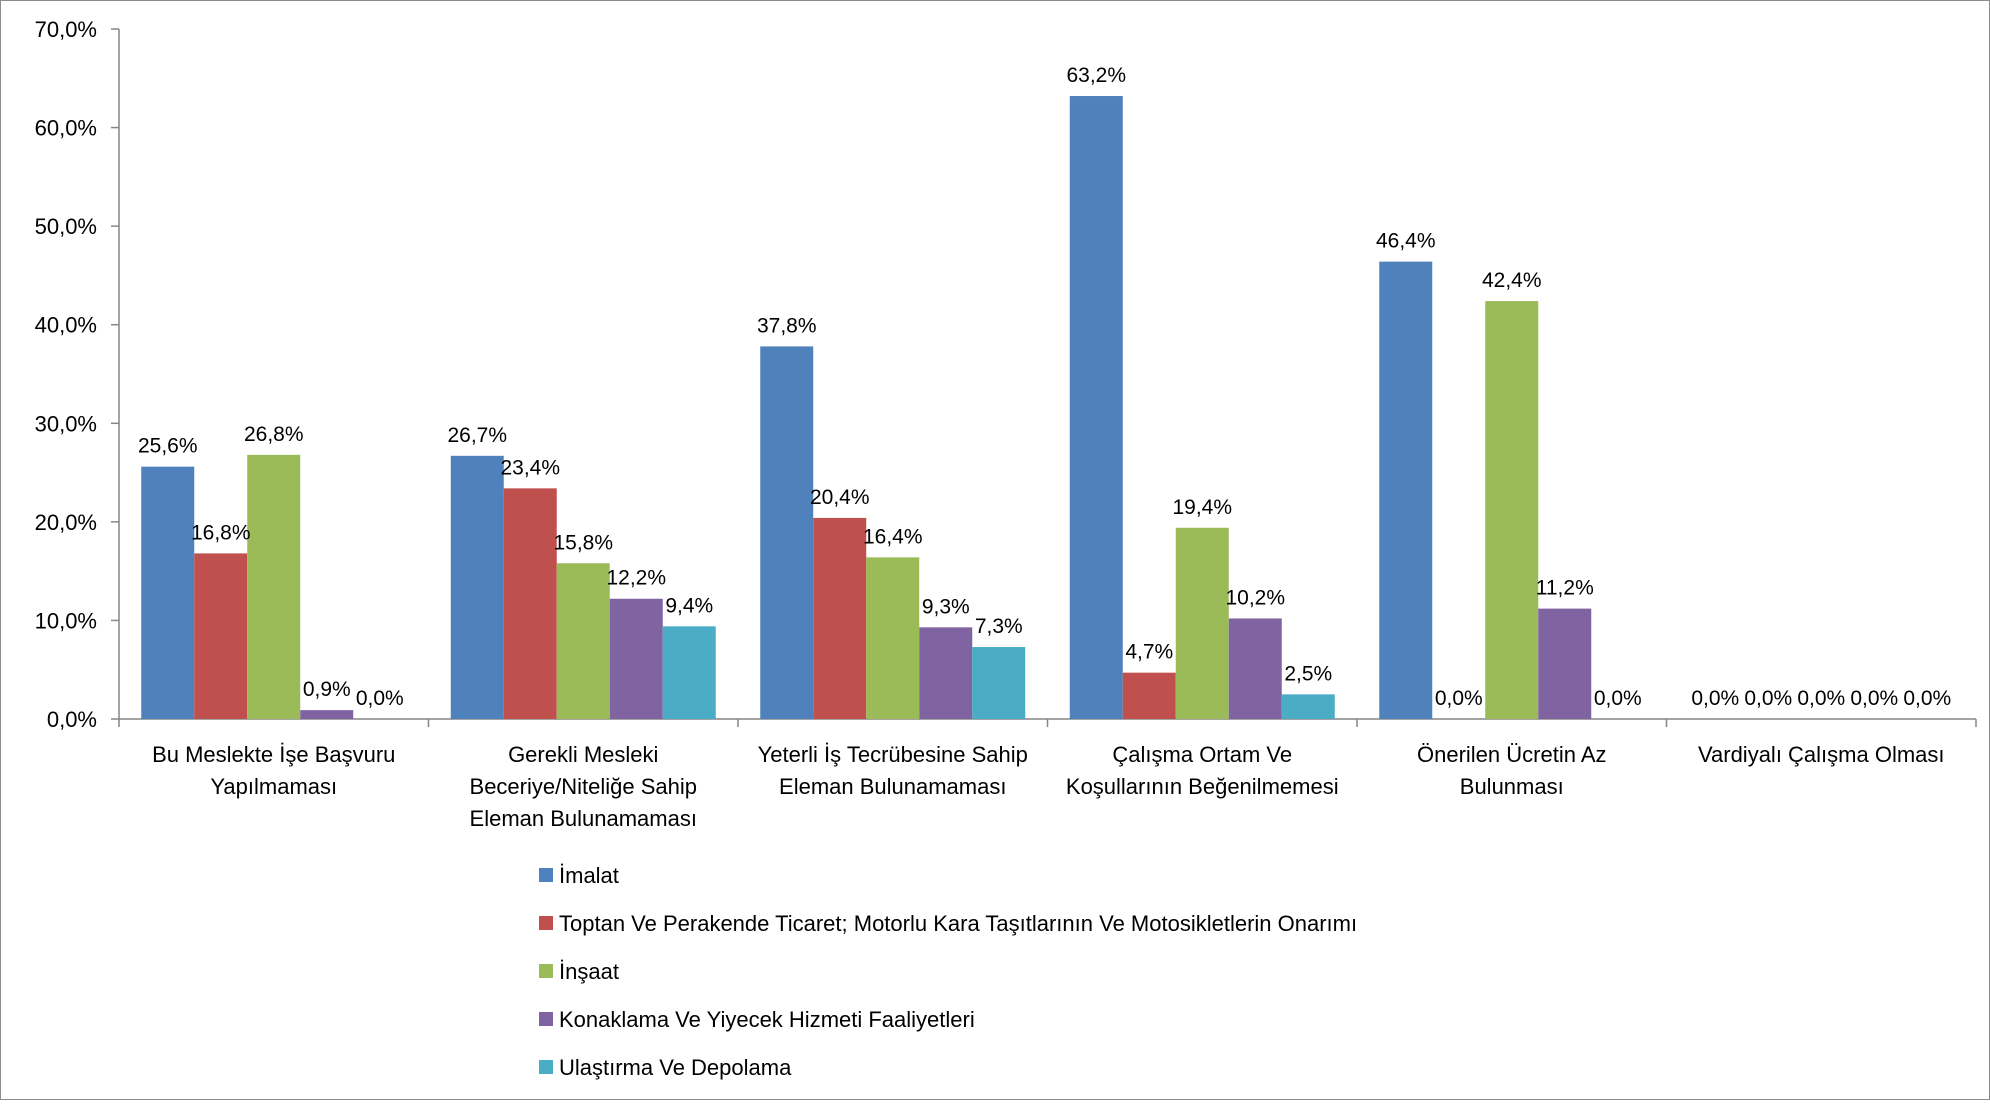 The width and height of the screenshot is (1990, 1104). I want to click on data-label: 12,2%, so click(636, 578).